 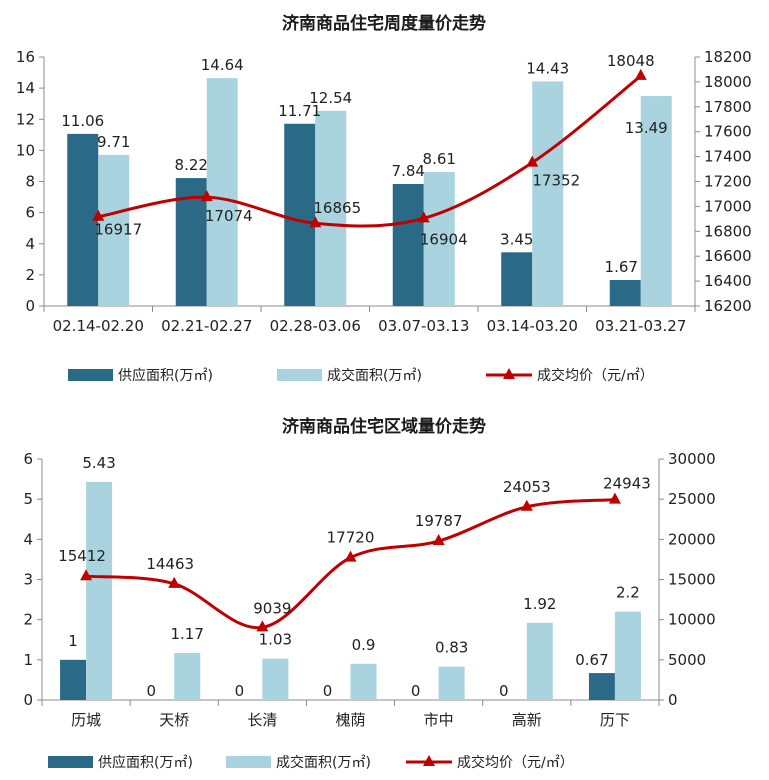 What do you see at coordinates (728, 132) in the screenshot?
I see `right-tick-label: 17600` at bounding box center [728, 132].